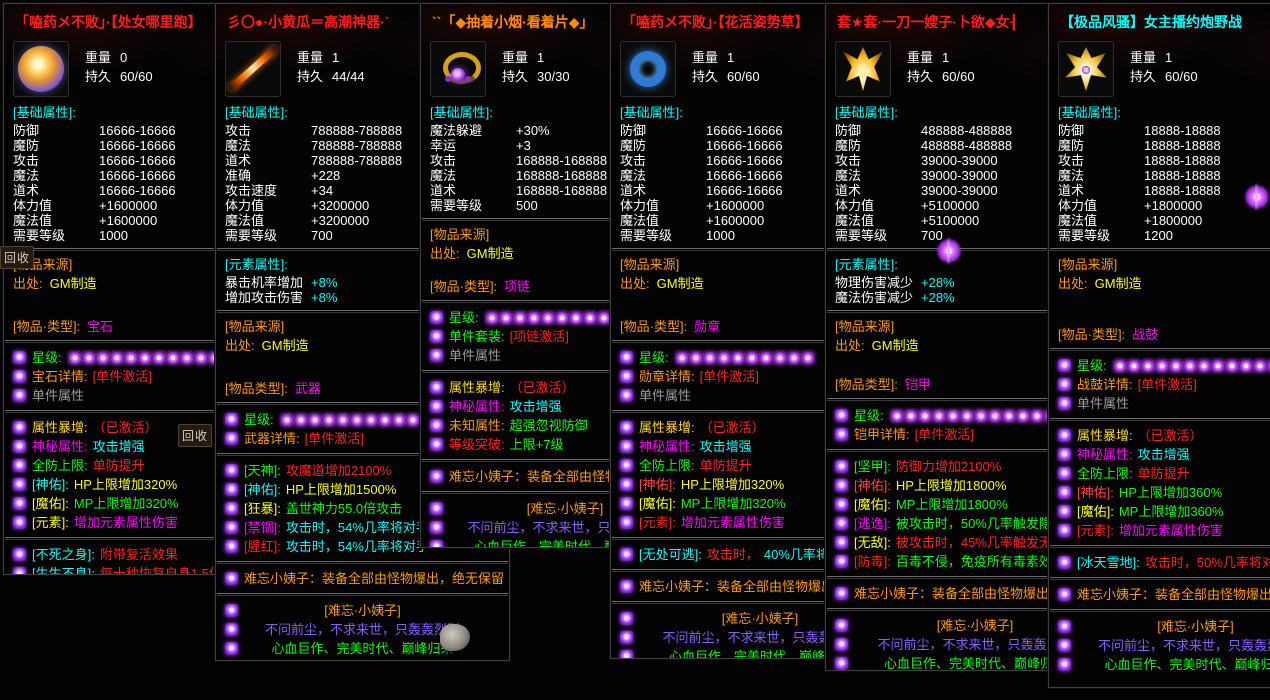 Image resolution: width=1270 pixels, height=700 pixels. I want to click on stat-row: 攻击 788888-788888, so click(362, 130).